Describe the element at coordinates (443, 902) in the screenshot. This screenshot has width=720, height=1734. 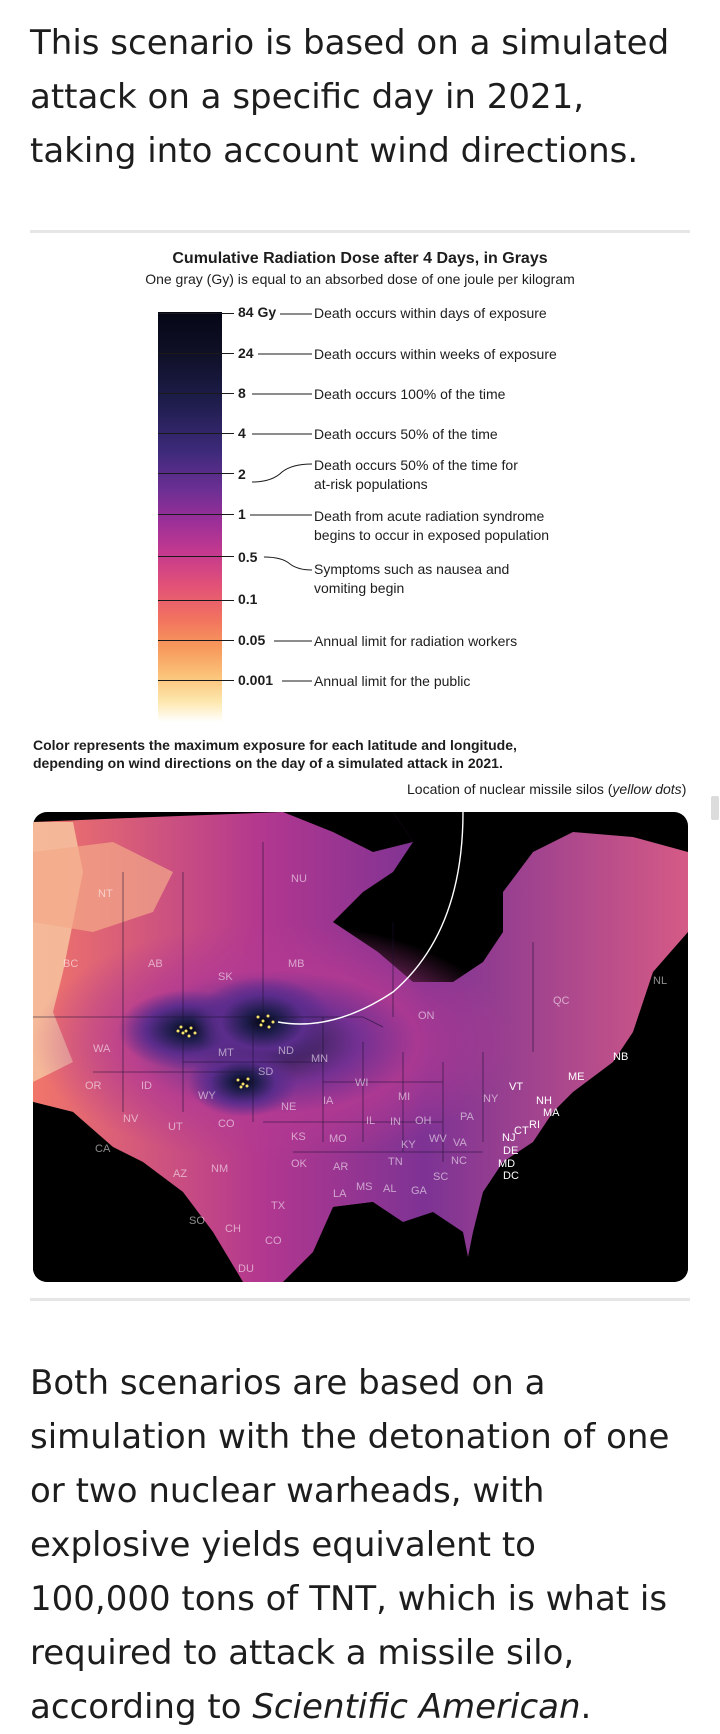
I see `hudson-bay` at that location.